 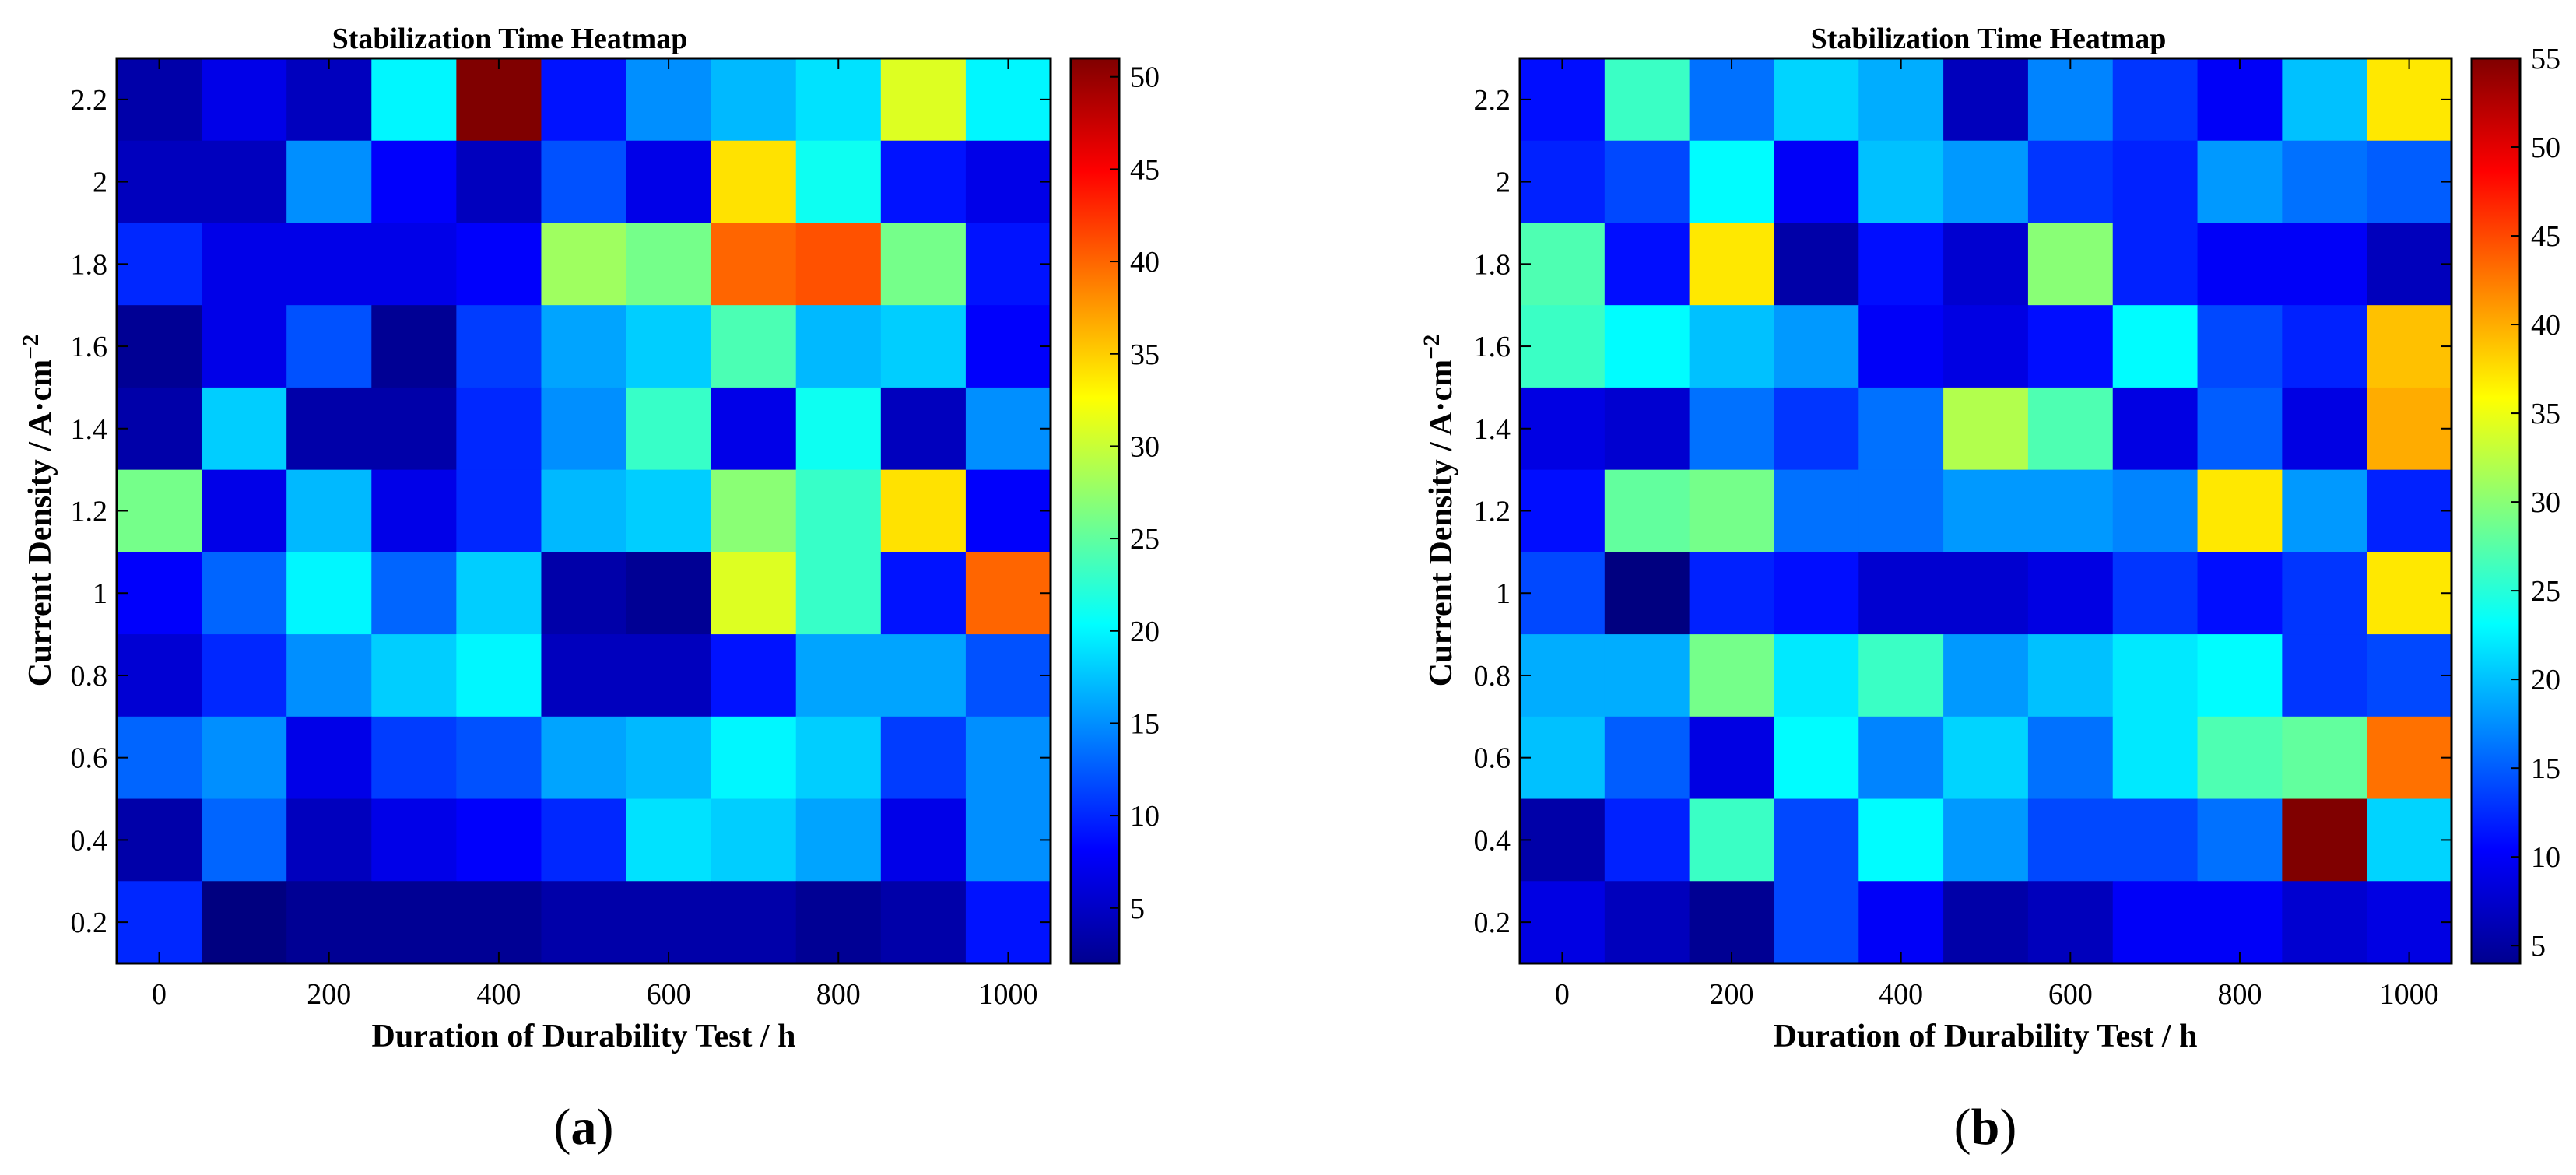 I want to click on x-tick-label: 0, so click(x=1563, y=994).